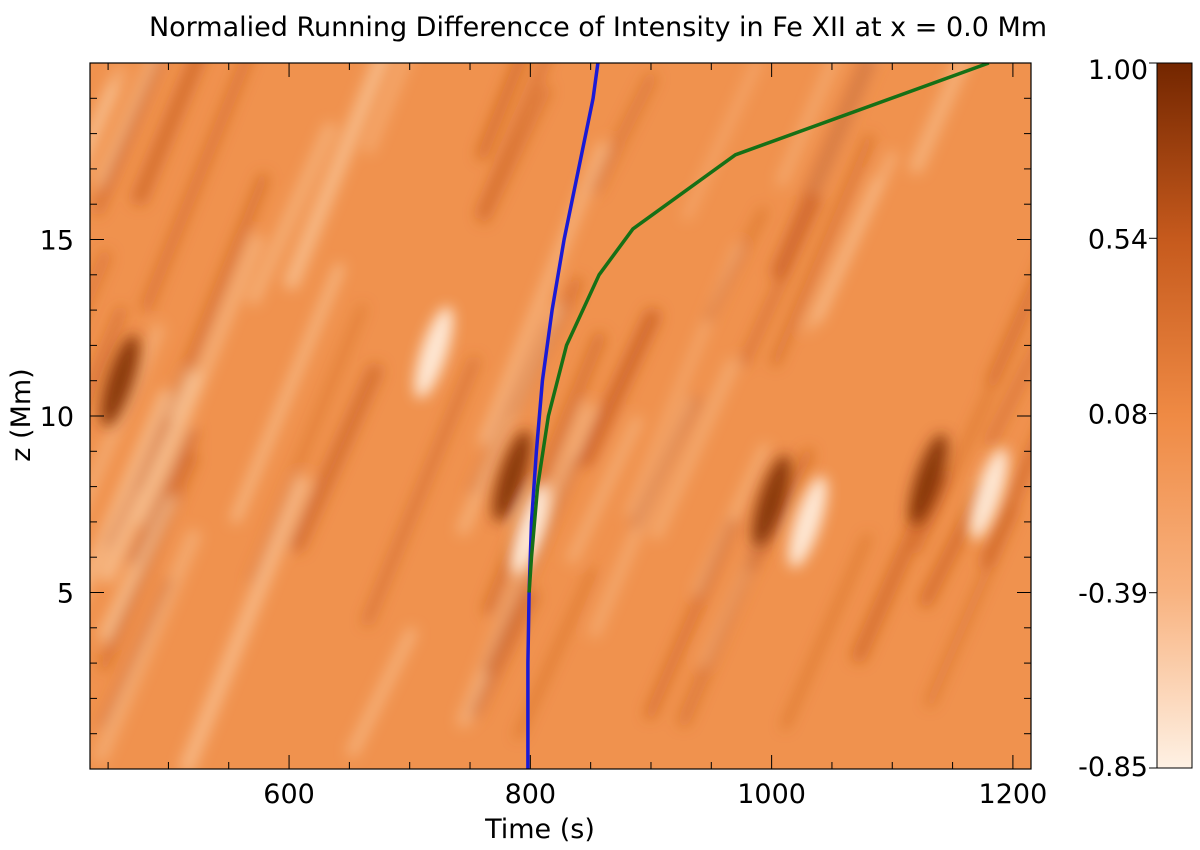 The height and width of the screenshot is (850, 1200). What do you see at coordinates (1113, 767) in the screenshot?
I see `colorbar-tick-label: -0.85` at bounding box center [1113, 767].